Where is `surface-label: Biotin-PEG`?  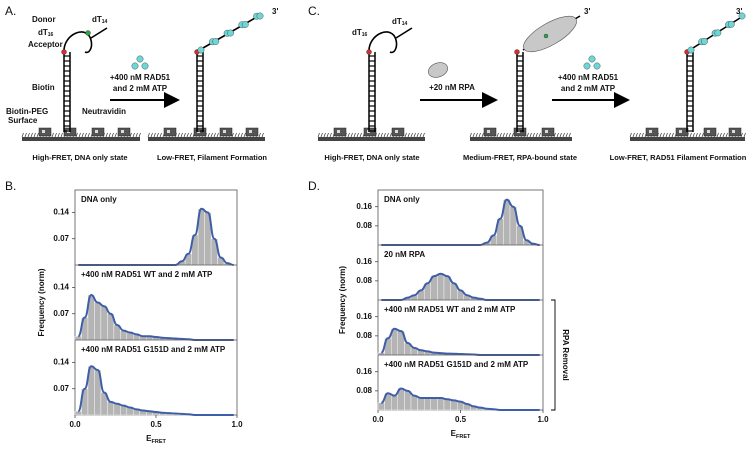 surface-label: Biotin-PEG is located at coordinates (27, 111).